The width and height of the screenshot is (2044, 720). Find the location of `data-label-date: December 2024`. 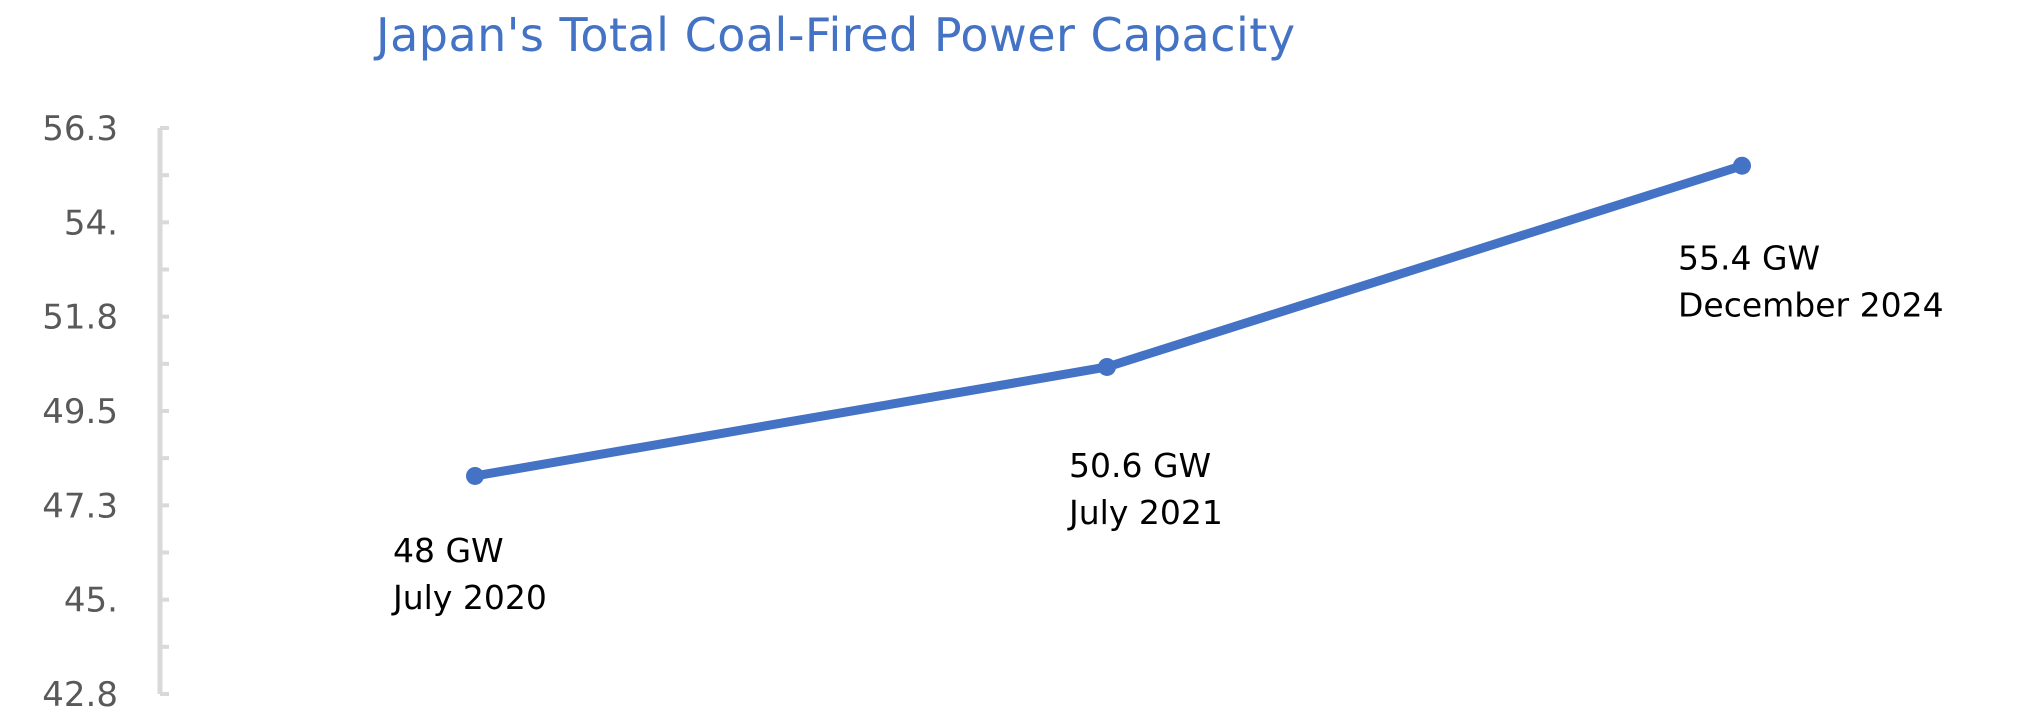

data-label-date: December 2024 is located at coordinates (1811, 305).